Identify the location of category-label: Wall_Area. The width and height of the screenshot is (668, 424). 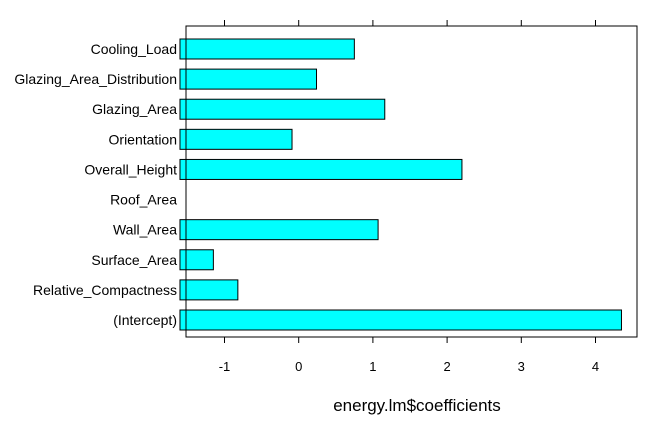
(145, 230).